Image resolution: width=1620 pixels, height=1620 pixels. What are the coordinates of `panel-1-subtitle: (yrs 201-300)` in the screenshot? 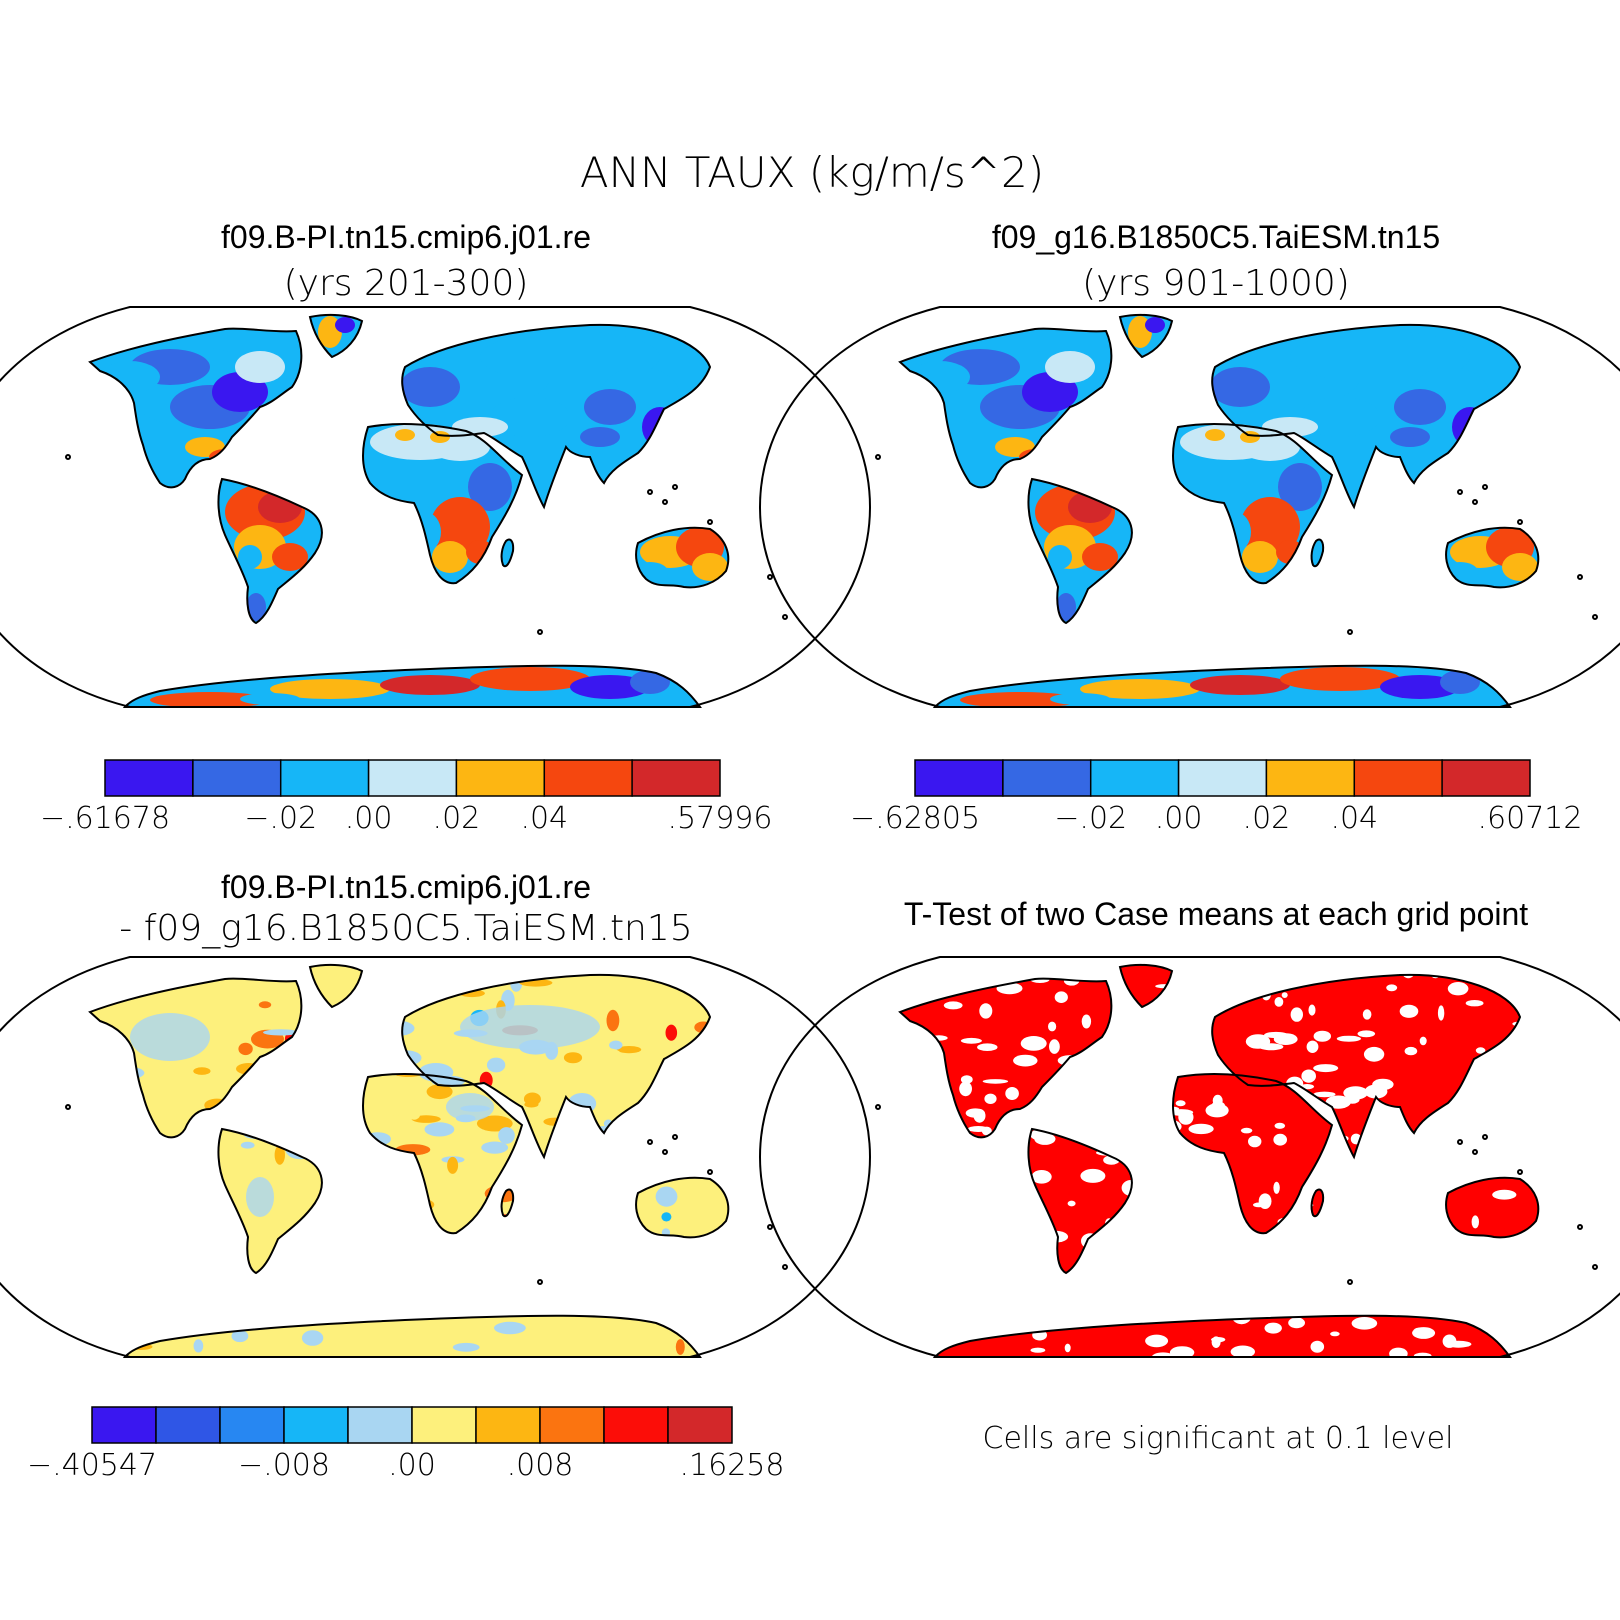 It's located at (406, 283).